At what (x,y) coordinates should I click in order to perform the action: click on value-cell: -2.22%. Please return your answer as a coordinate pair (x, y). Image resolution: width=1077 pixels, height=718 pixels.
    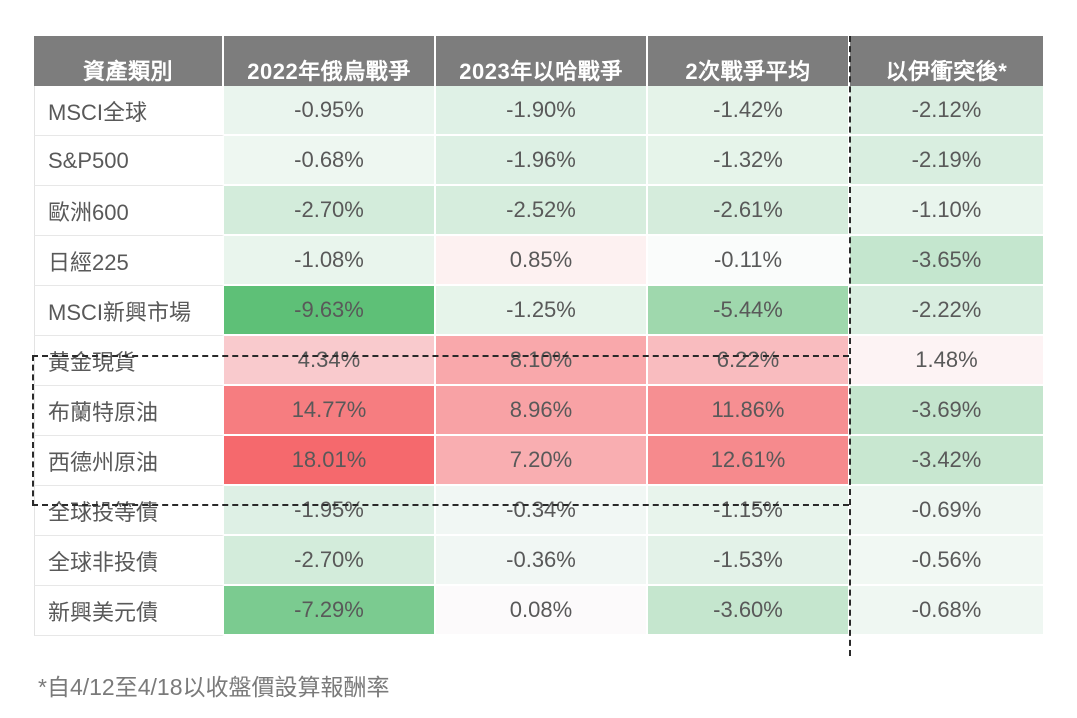
    Looking at the image, I should click on (946, 311).